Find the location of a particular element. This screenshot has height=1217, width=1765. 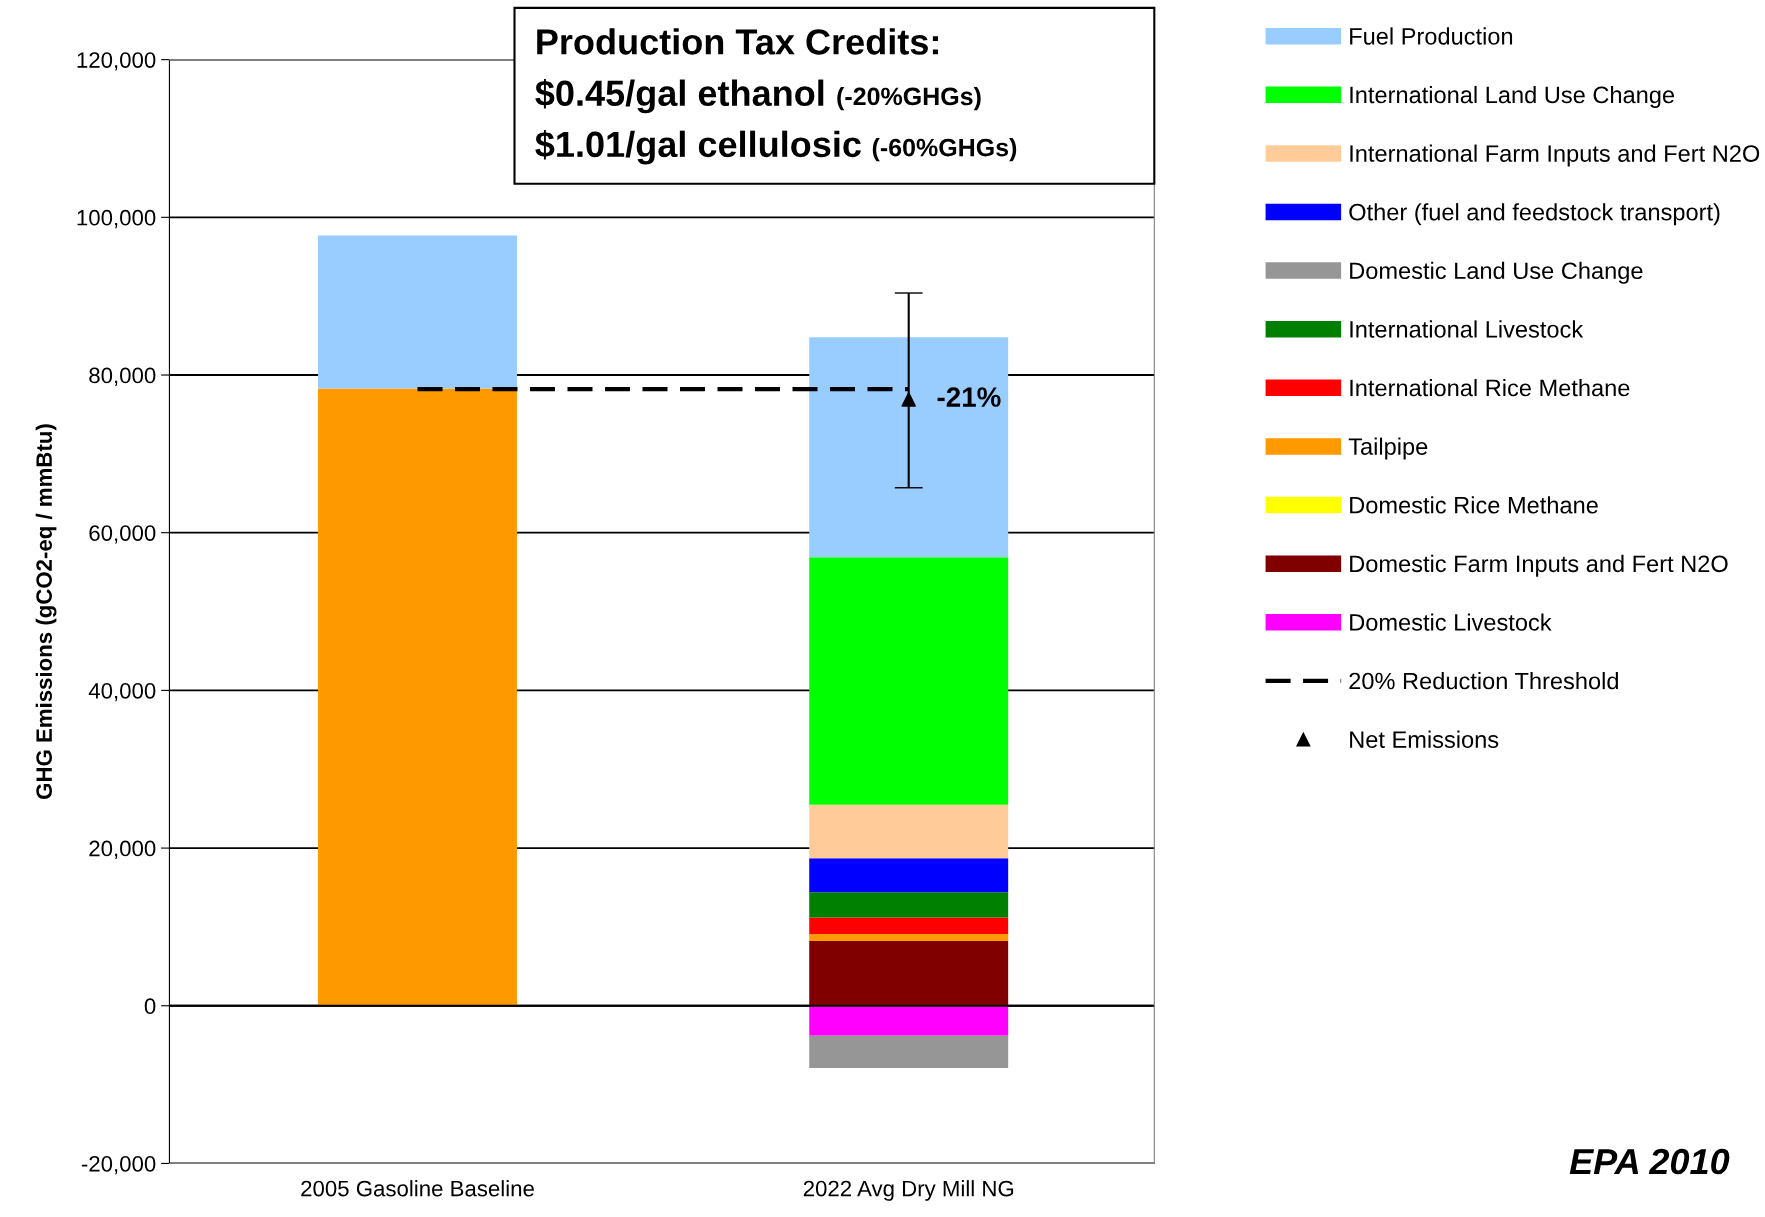

legend-label: Tailpipe is located at coordinates (1388, 448).